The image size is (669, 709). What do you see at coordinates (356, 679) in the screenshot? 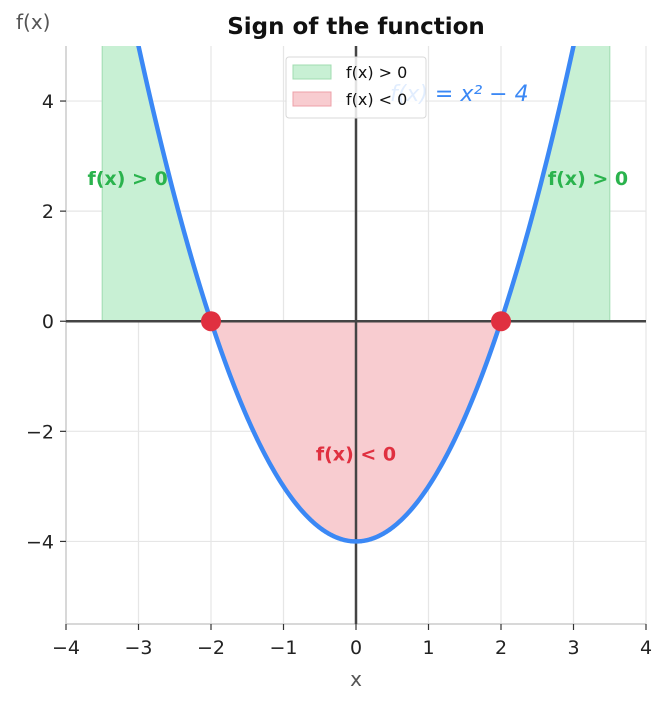
I see `x-axis-label: x` at bounding box center [356, 679].